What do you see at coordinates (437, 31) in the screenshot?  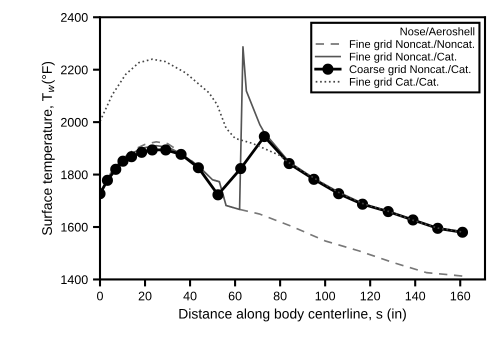 I see `legend-title: Nose/Aeroshell` at bounding box center [437, 31].